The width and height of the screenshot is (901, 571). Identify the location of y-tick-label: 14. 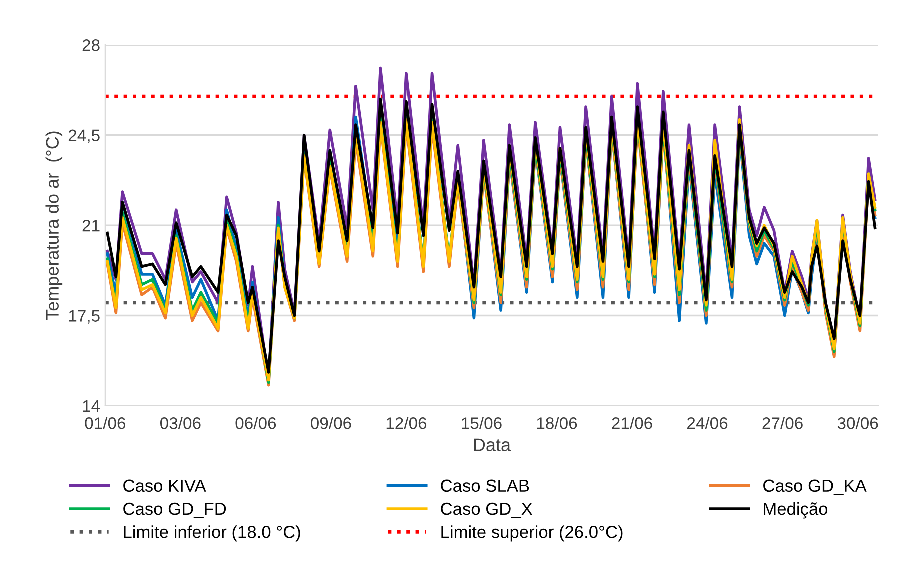
(91, 406).